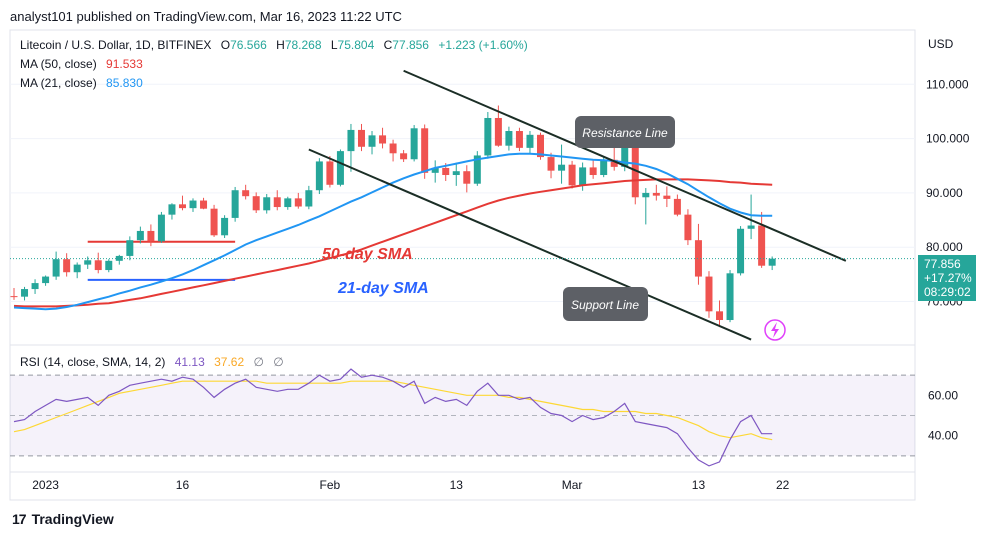 This screenshot has width=995, height=538. What do you see at coordinates (334, 45) in the screenshot?
I see `ohlc-low-label: L` at bounding box center [334, 45].